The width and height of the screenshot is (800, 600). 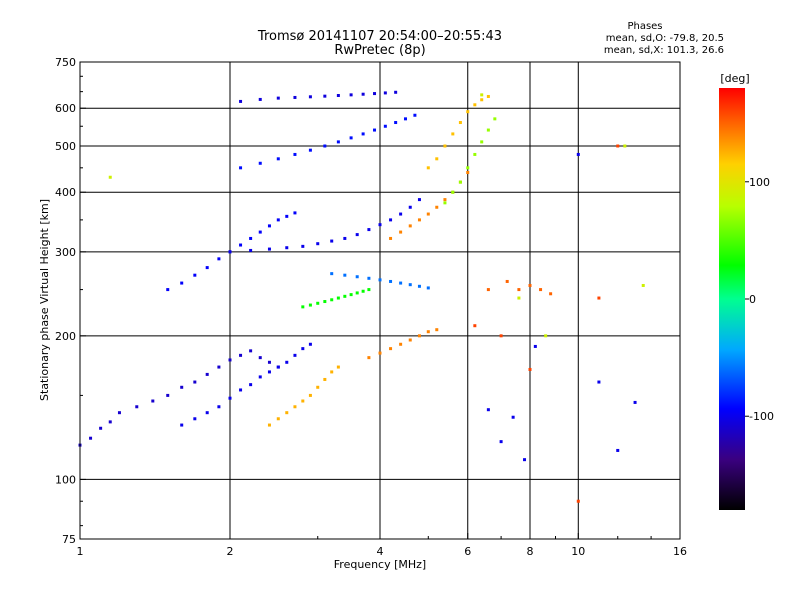 What do you see at coordinates (734, 78) in the screenshot?
I see `colorbar-label: [deg]` at bounding box center [734, 78].